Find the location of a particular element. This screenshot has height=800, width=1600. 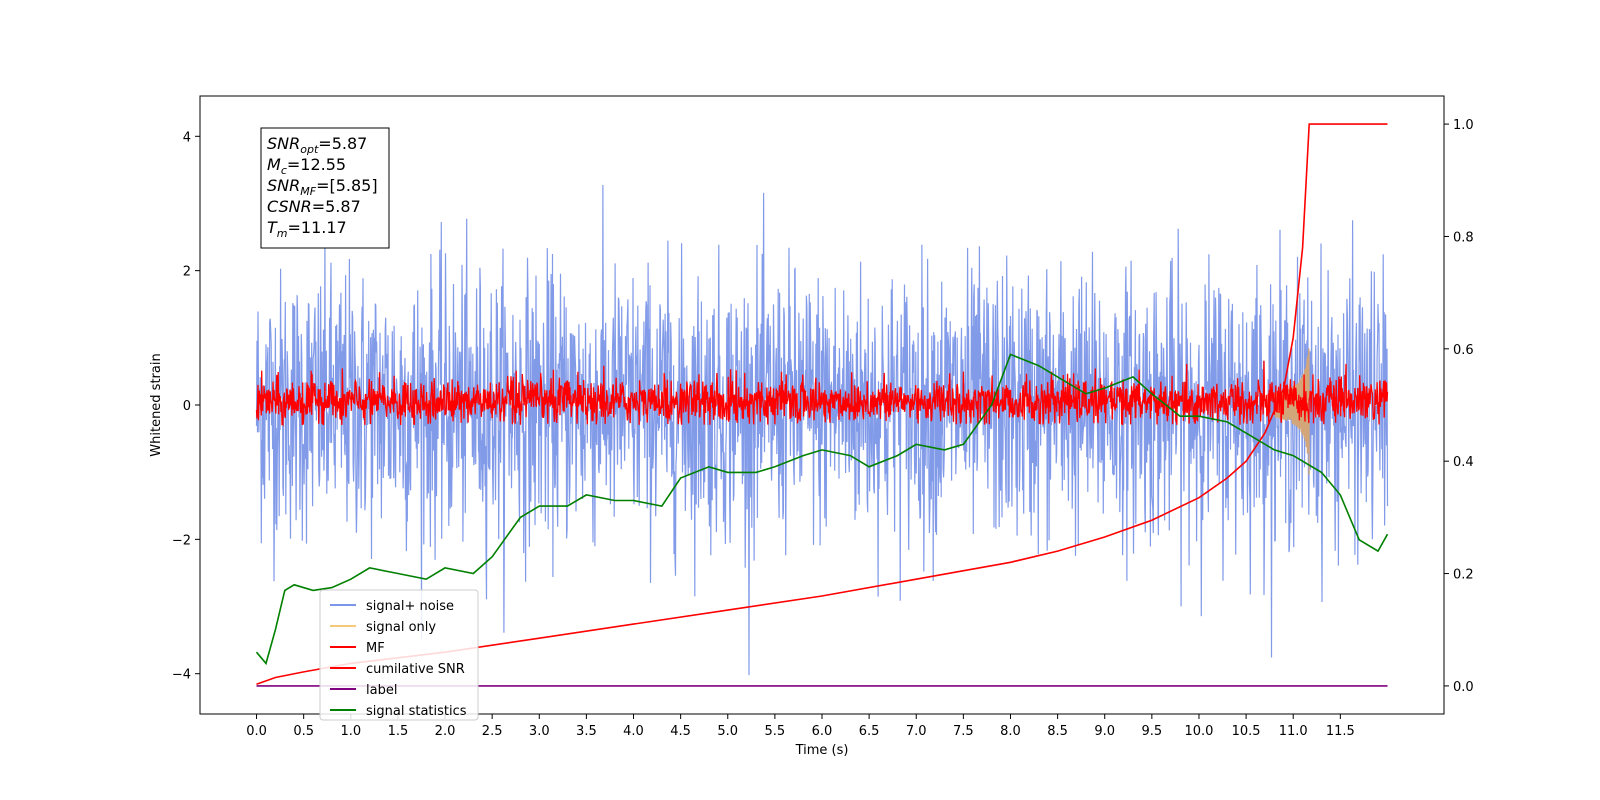

x-tick-label: 0.0 is located at coordinates (256, 731).